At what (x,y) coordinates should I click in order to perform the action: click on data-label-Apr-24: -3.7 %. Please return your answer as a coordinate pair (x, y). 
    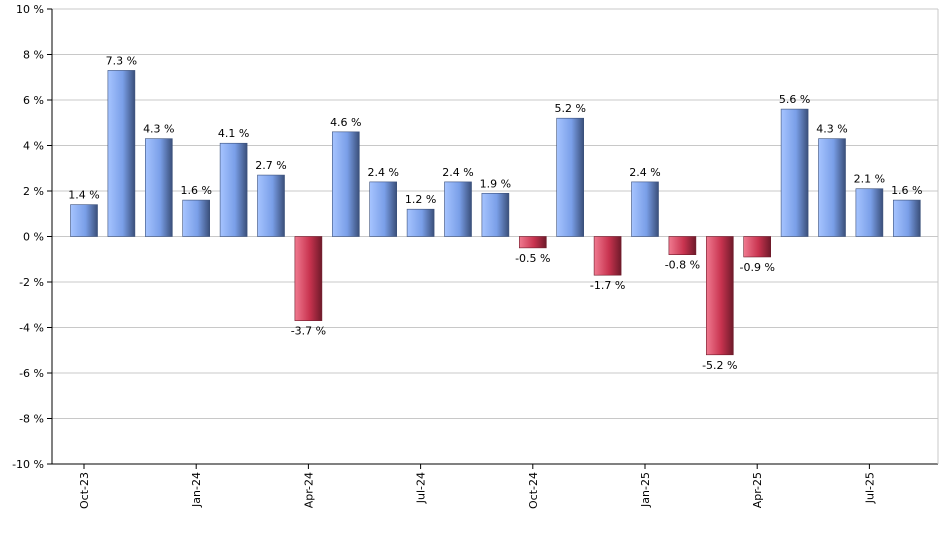
    Looking at the image, I should click on (308, 331).